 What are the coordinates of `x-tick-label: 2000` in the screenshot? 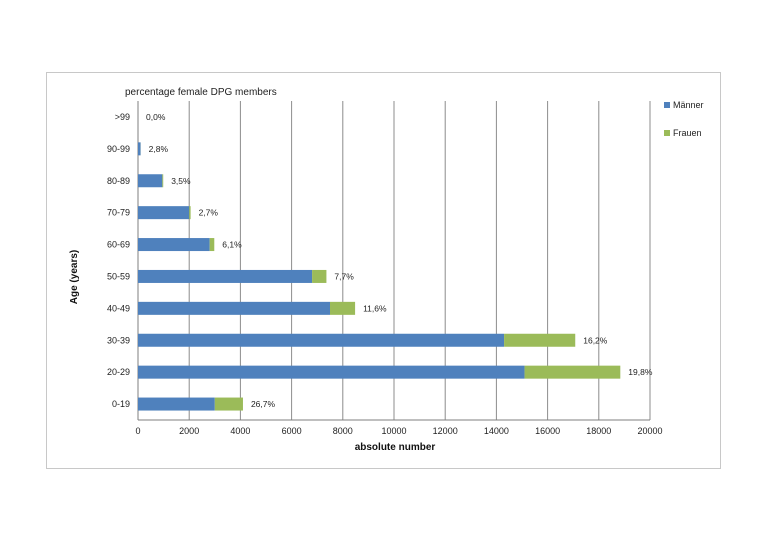 It's located at (189, 431).